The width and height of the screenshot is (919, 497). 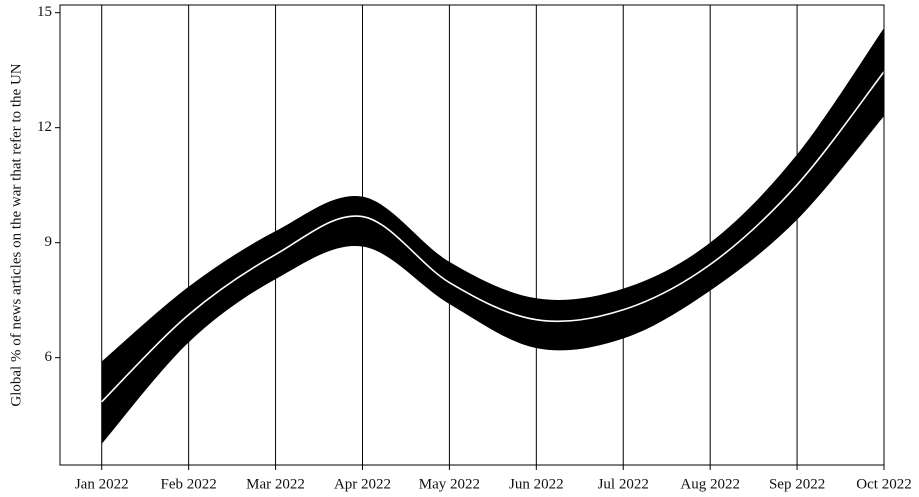 What do you see at coordinates (362, 484) in the screenshot?
I see `x-tick-label: Apr 2022` at bounding box center [362, 484].